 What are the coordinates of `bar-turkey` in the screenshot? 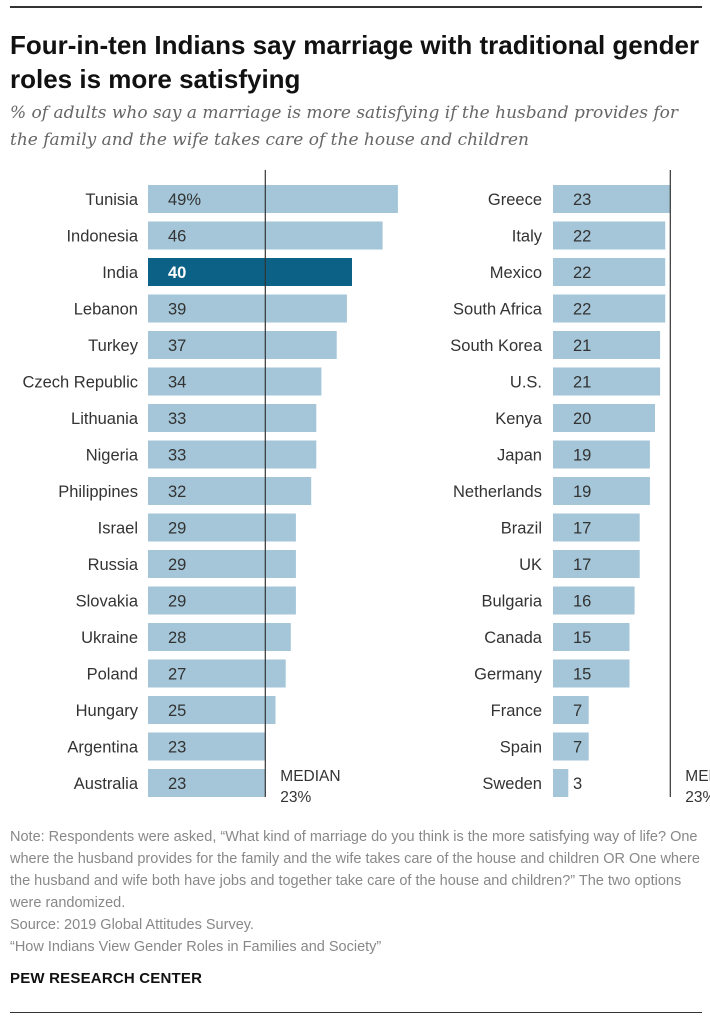 It's located at (242, 345).